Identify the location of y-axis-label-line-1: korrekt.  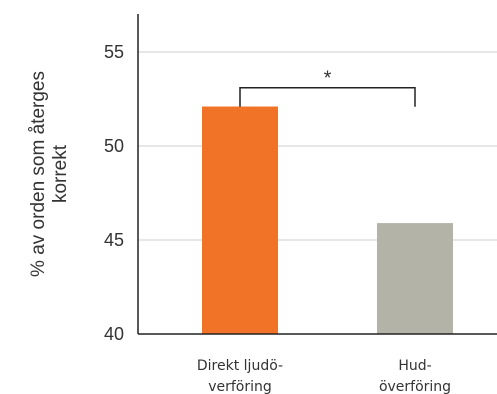
(60, 173).